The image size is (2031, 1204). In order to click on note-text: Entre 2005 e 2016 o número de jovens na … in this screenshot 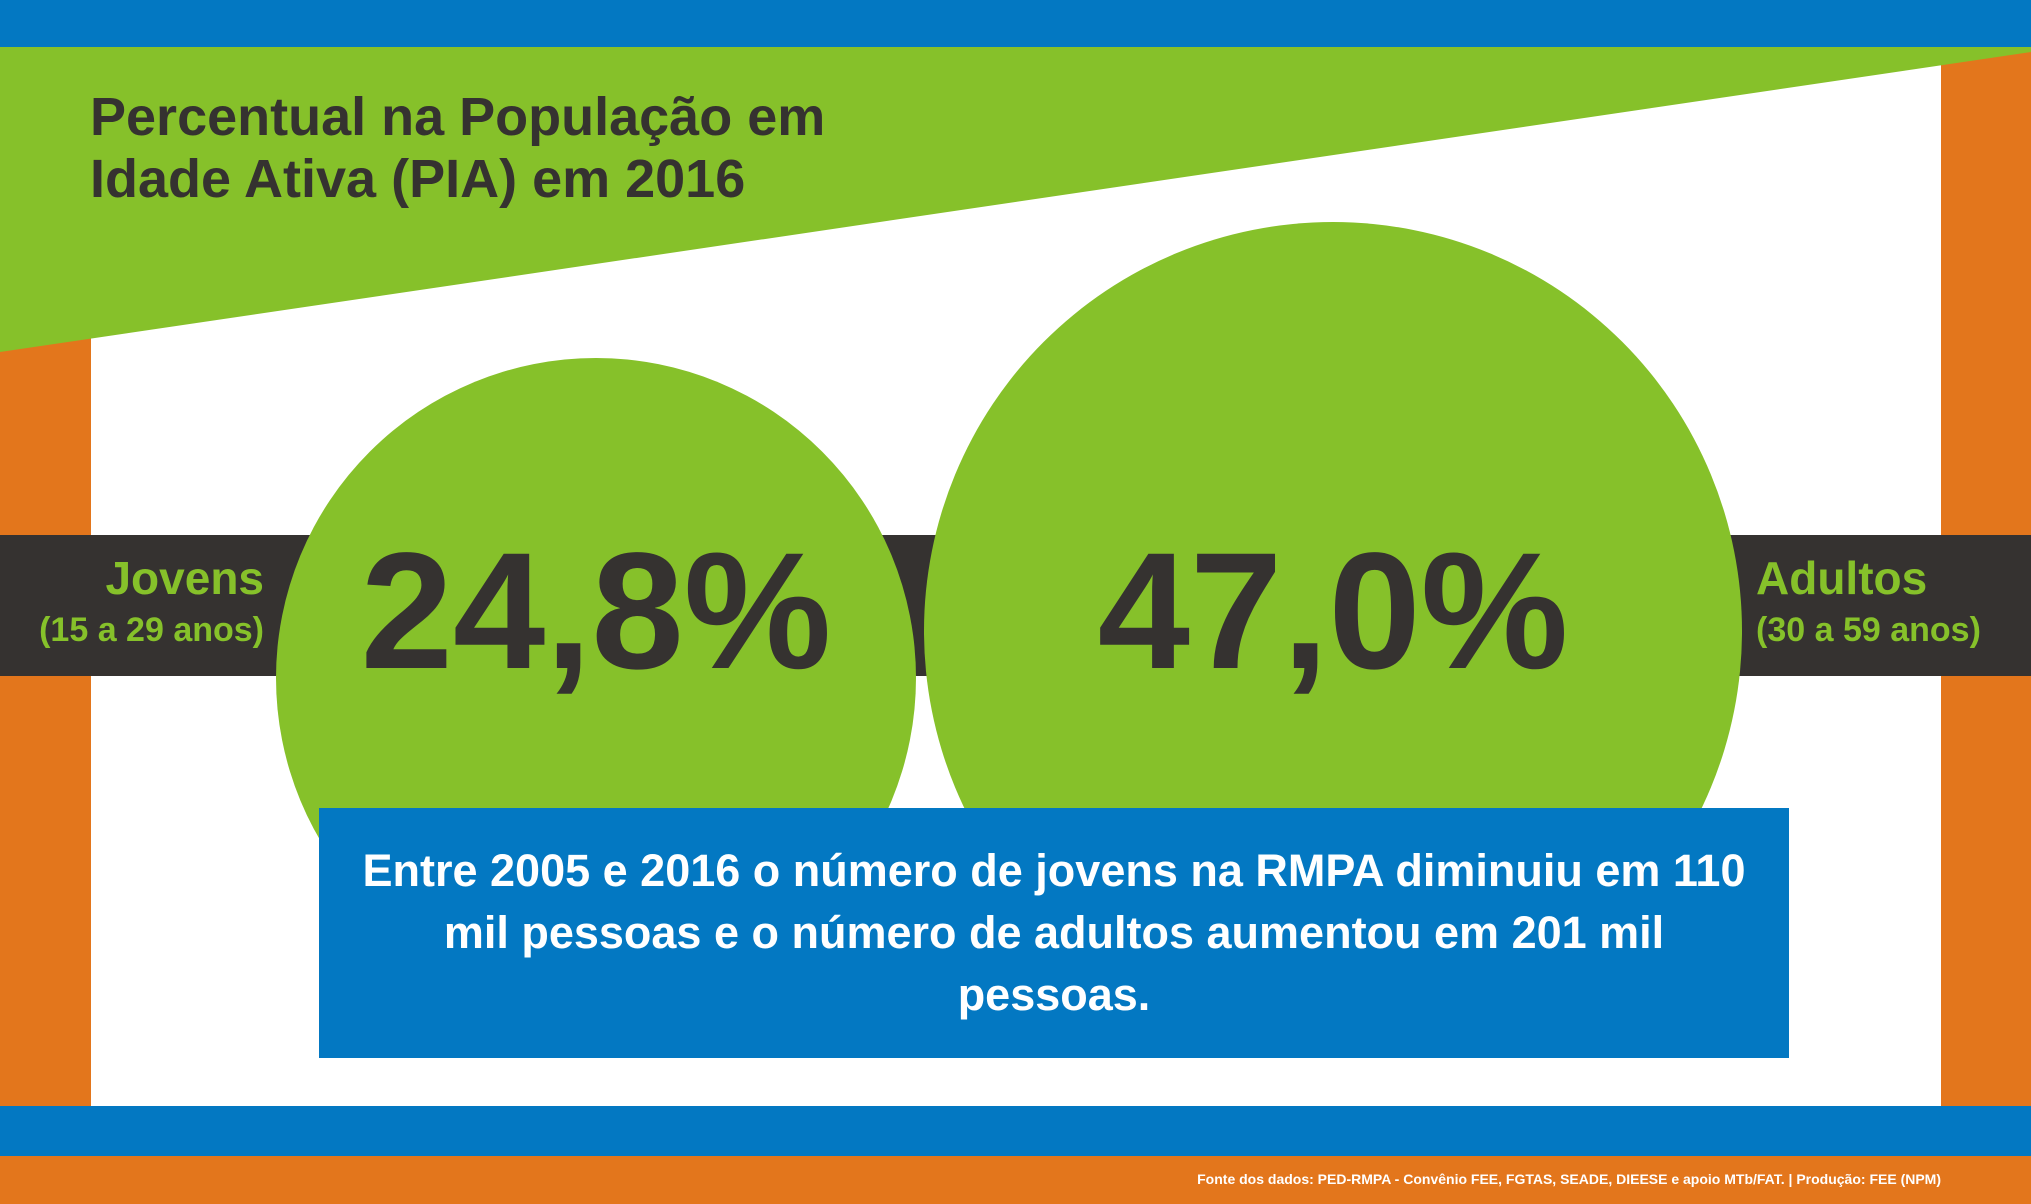, I will do `click(1054, 932)`.